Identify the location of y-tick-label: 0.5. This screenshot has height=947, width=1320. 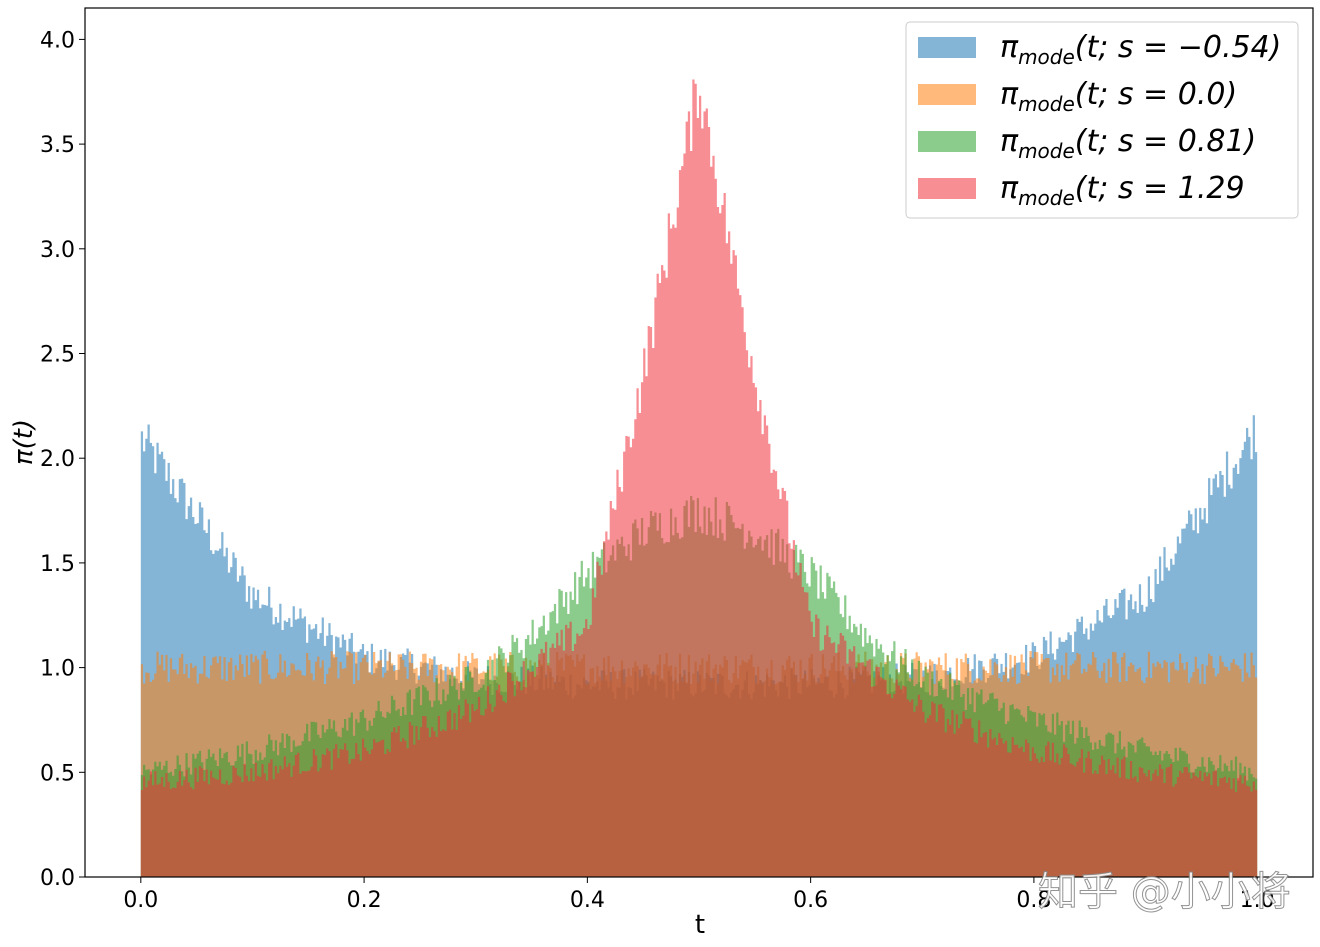
(57, 773).